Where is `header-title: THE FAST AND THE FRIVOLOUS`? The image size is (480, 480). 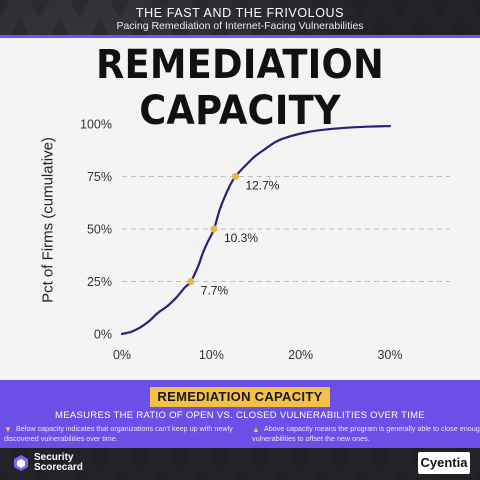
header-title: THE FAST AND THE FRIVOLOUS is located at coordinates (240, 13).